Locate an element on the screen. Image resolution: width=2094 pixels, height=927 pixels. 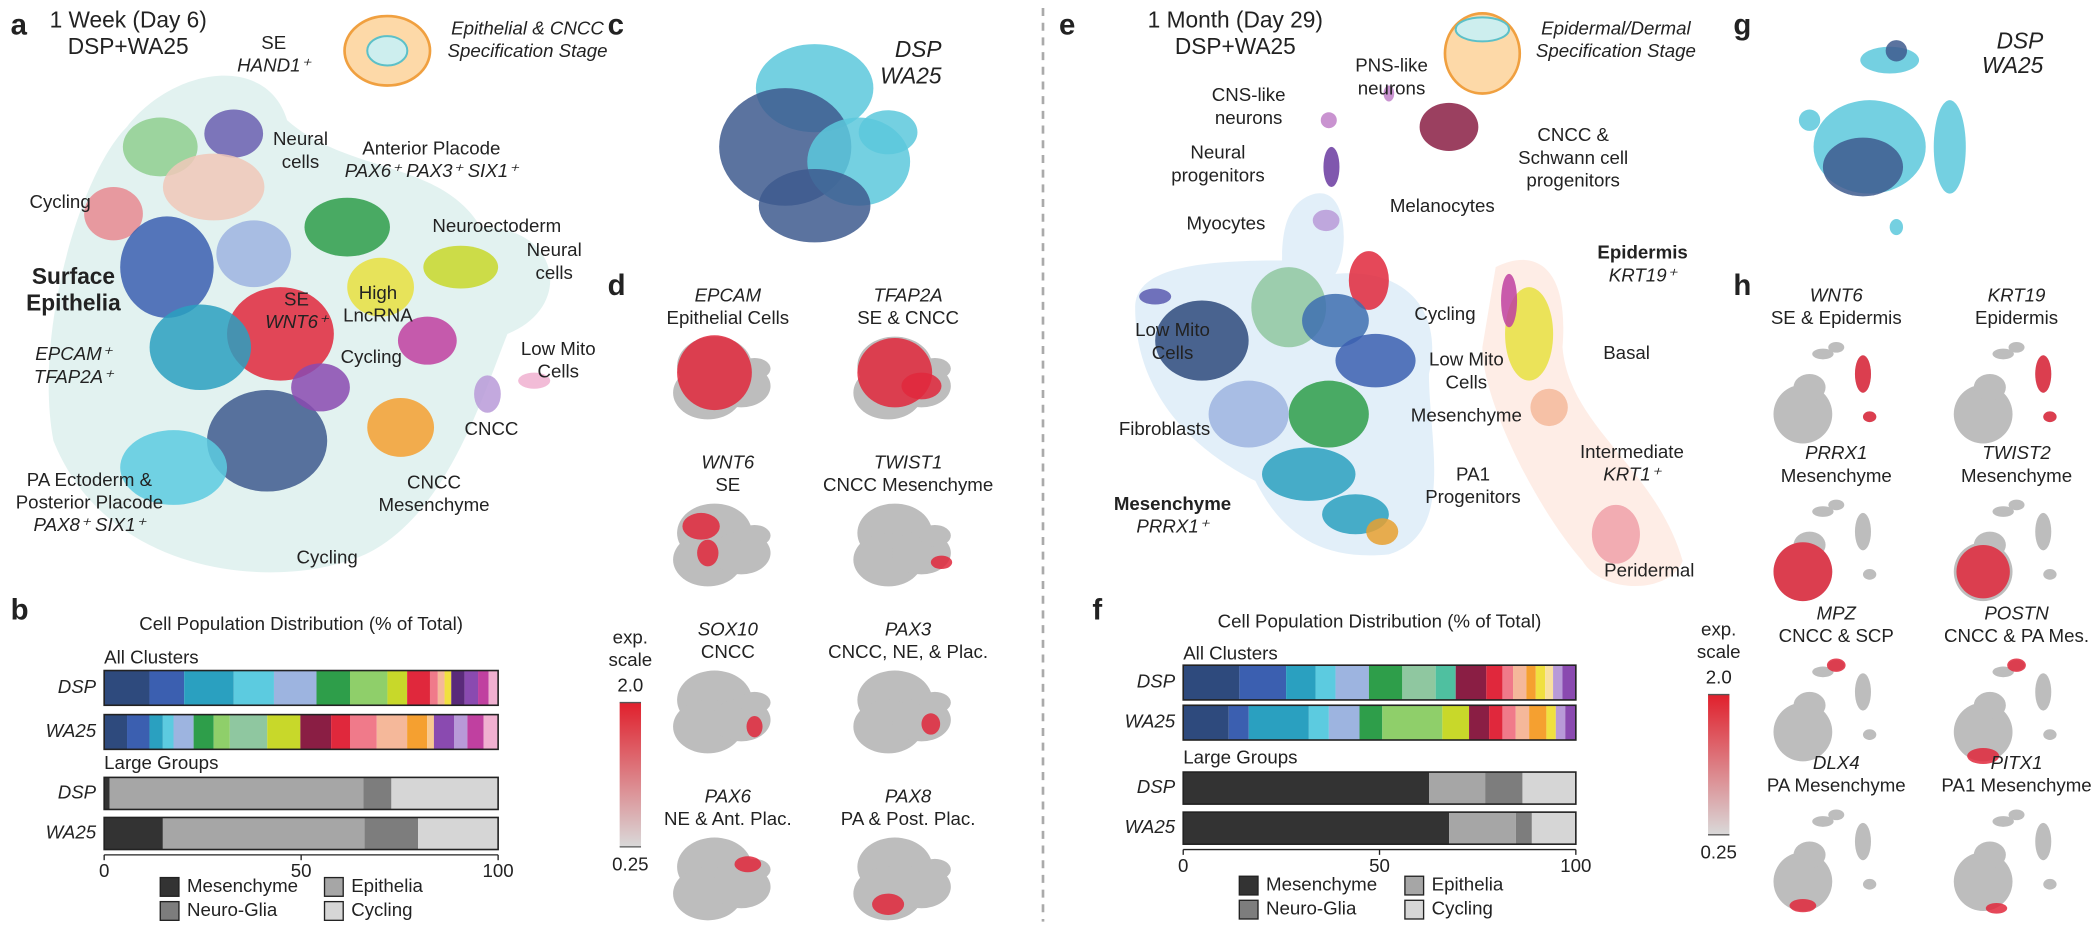
label: TFAP2A⁺ is located at coordinates (74, 376).